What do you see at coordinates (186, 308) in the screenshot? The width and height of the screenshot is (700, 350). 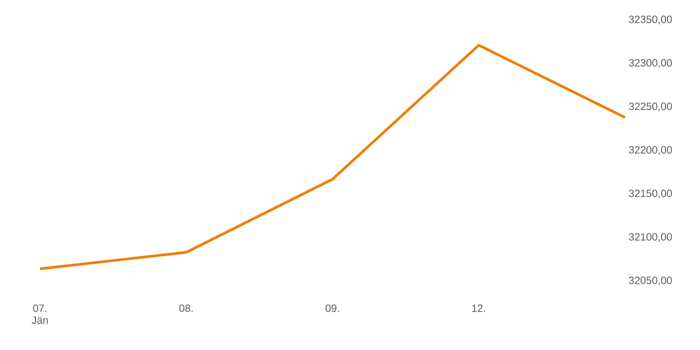 I see `x-tick-label: 08.` at bounding box center [186, 308].